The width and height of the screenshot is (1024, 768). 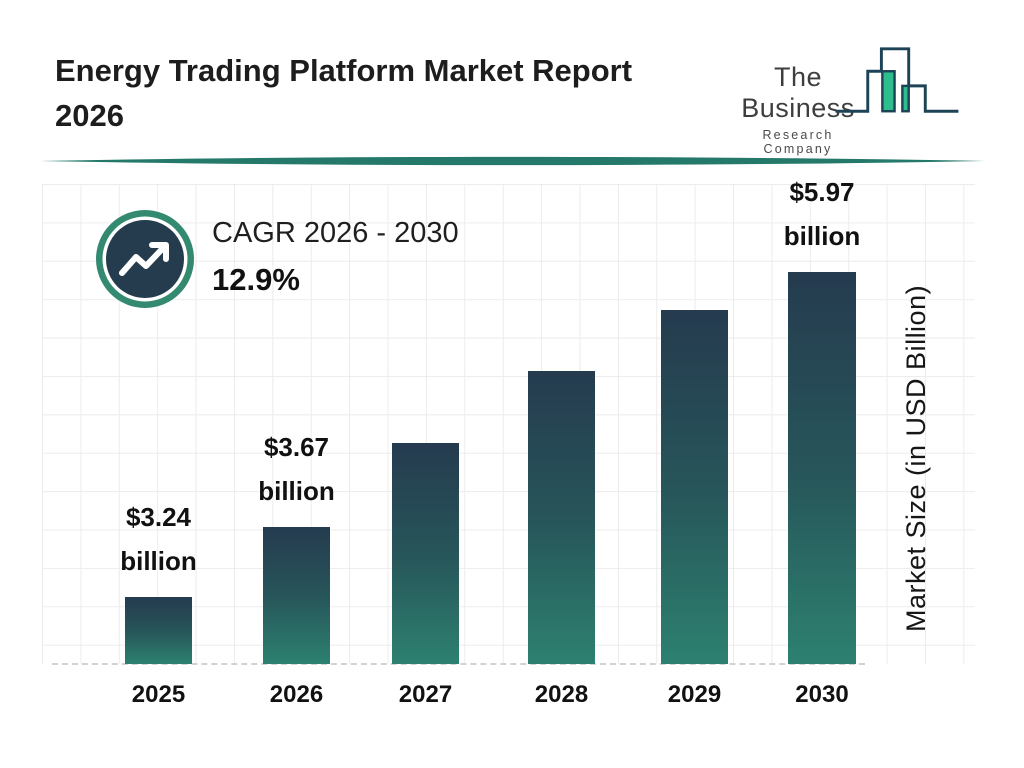 What do you see at coordinates (145, 259) in the screenshot?
I see `trending-up-icon` at bounding box center [145, 259].